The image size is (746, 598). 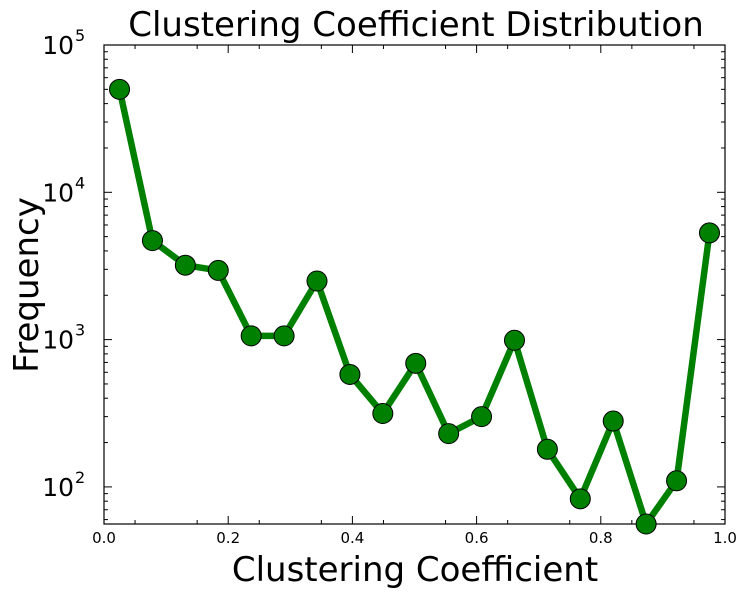 I want to click on x-tick-label: 0.2, so click(x=228, y=538).